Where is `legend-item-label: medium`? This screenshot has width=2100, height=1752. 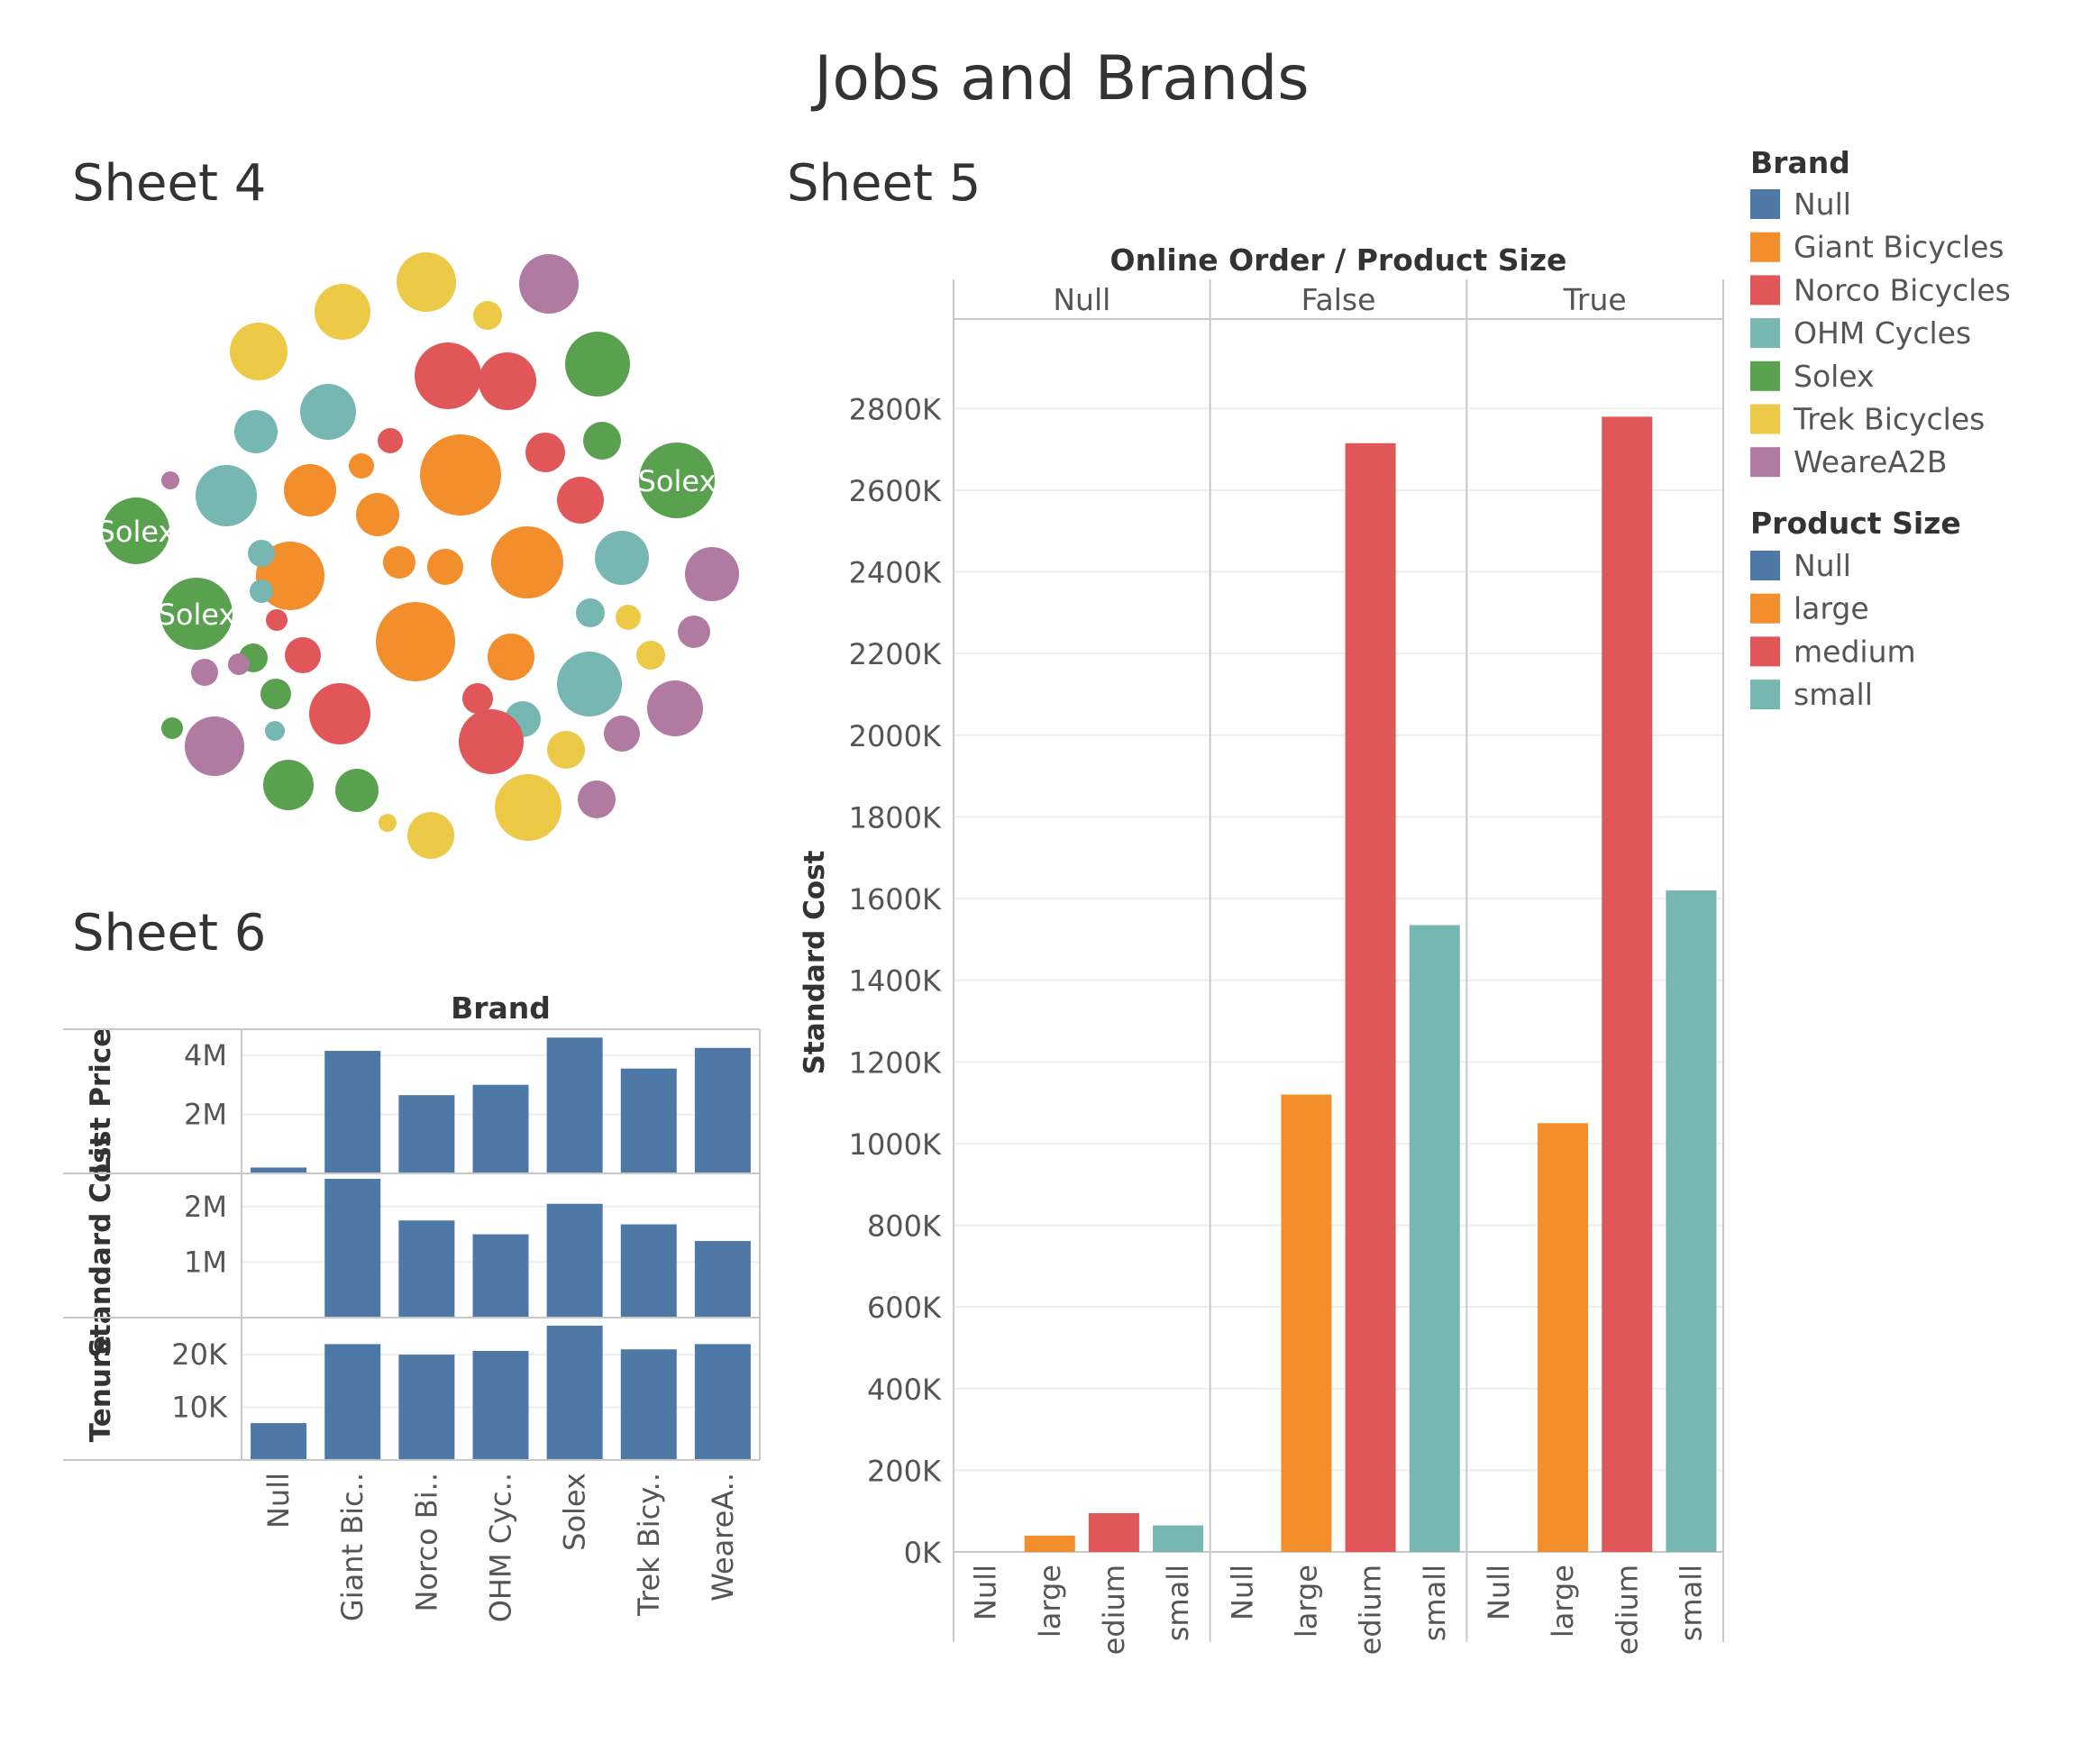
legend-item-label: medium is located at coordinates (1855, 651).